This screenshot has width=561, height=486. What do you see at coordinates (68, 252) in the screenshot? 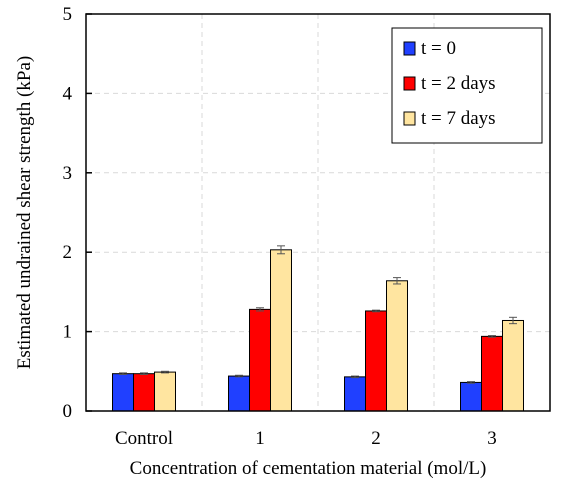
I see `y-tick-label: 2` at bounding box center [68, 252].